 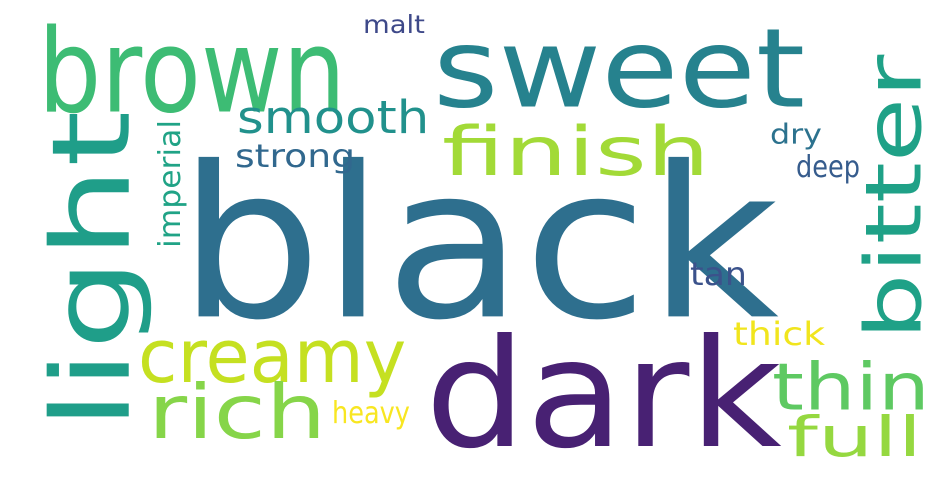 I want to click on word-brown: brown, so click(x=192, y=71).